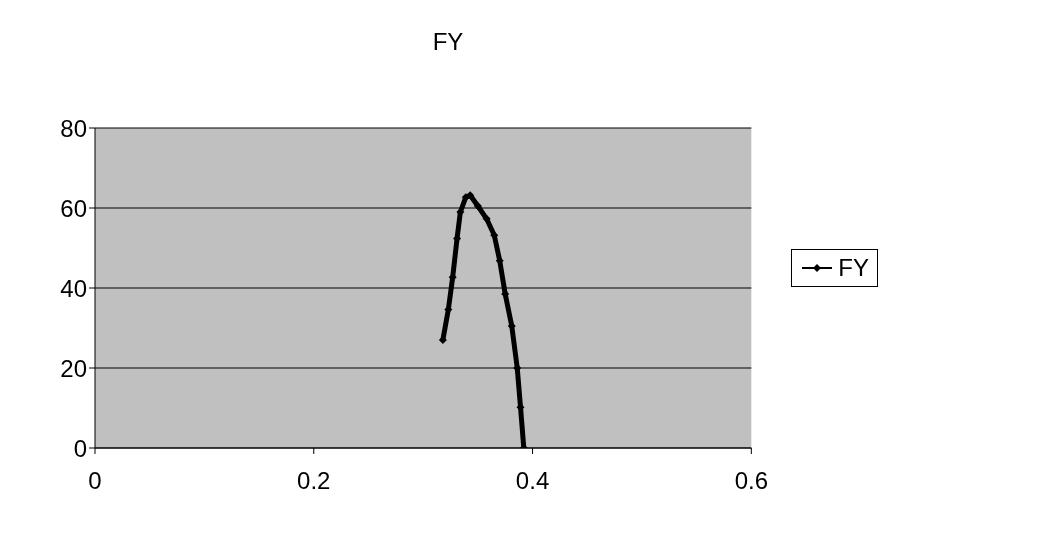 The image size is (1055, 536). Describe the element at coordinates (532, 481) in the screenshot. I see `x-tick-label: 0.4` at that location.